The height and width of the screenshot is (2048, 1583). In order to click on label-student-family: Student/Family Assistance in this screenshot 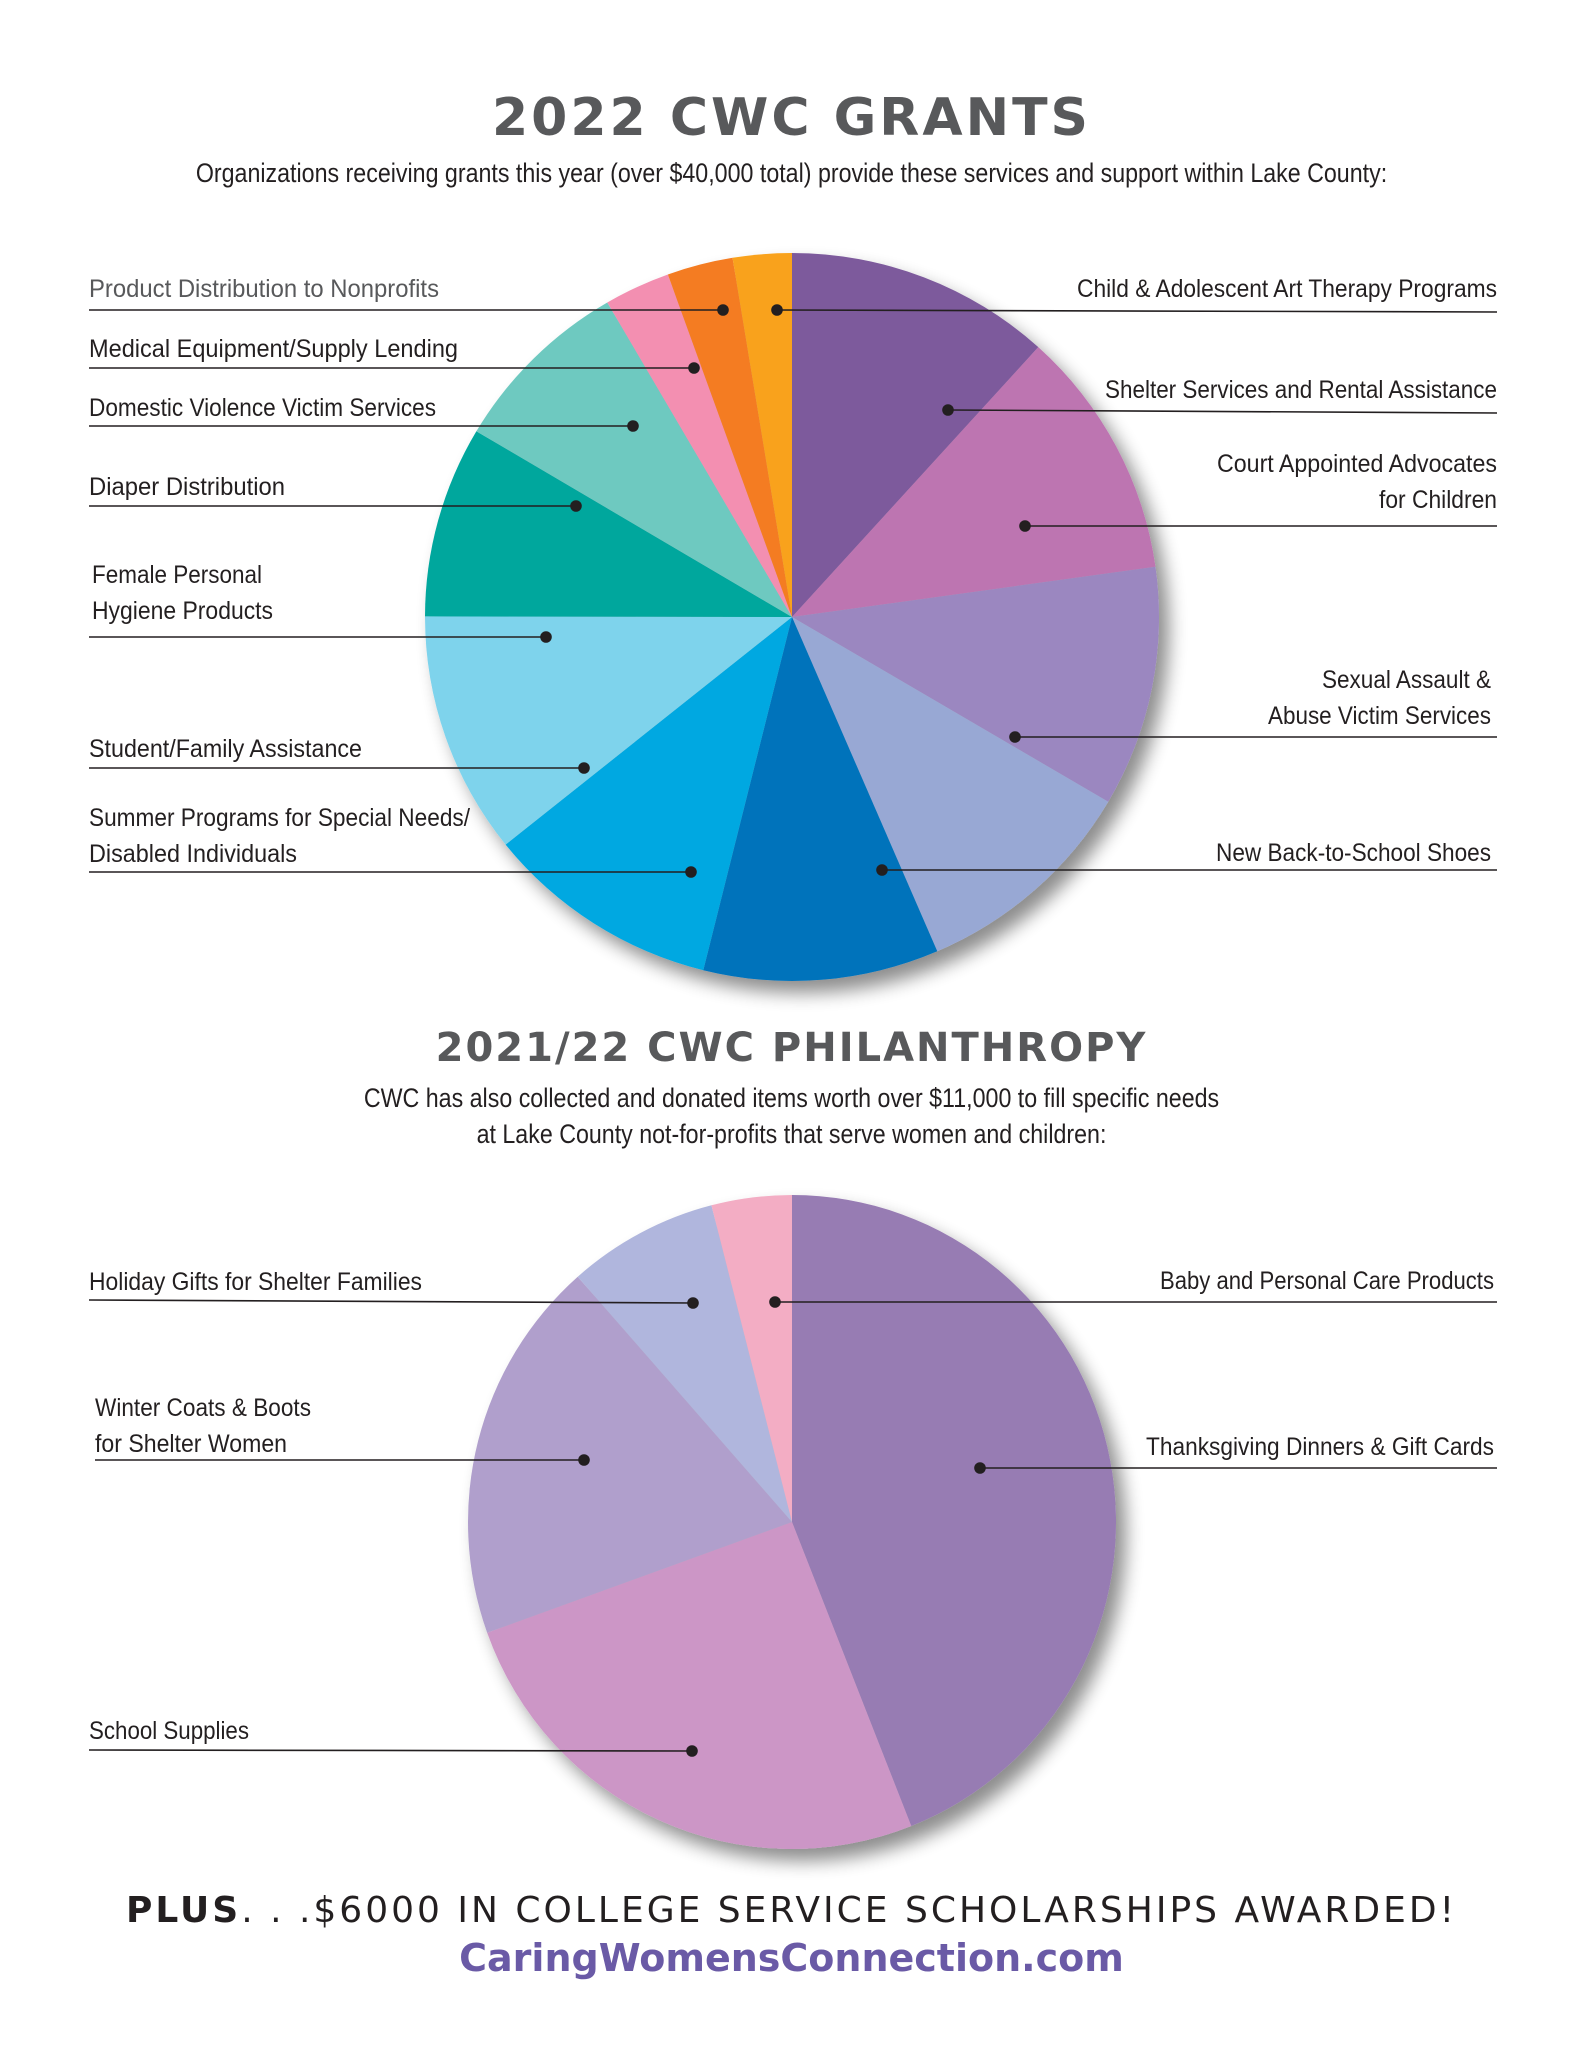, I will do `click(225, 749)`.